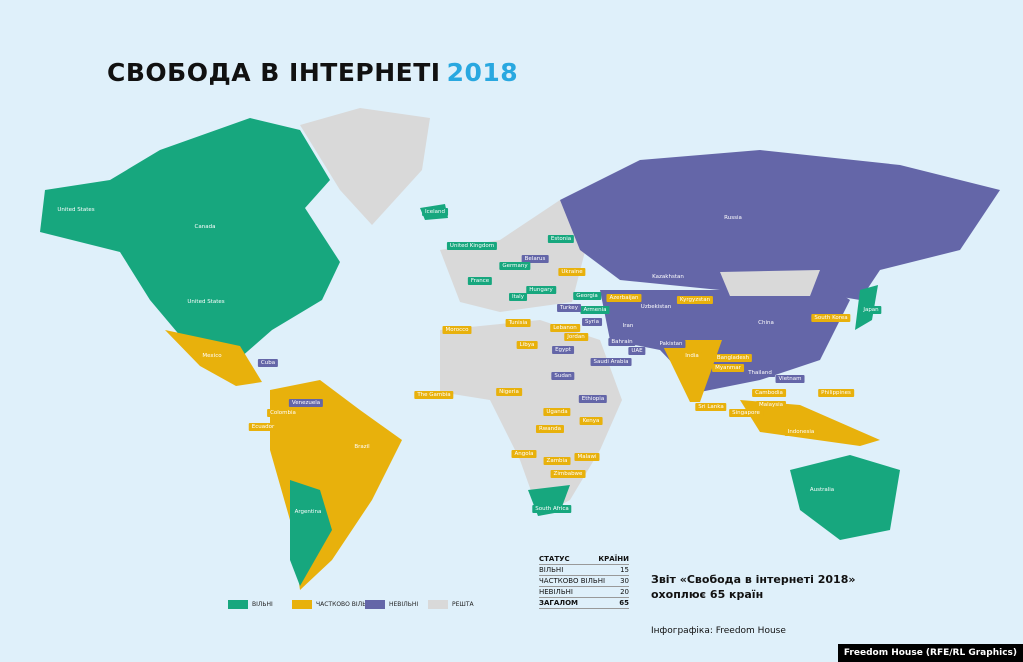 This screenshot has height=662, width=1023. I want to click on table-row: НЕВІЛЬНІ 20, so click(584, 592).